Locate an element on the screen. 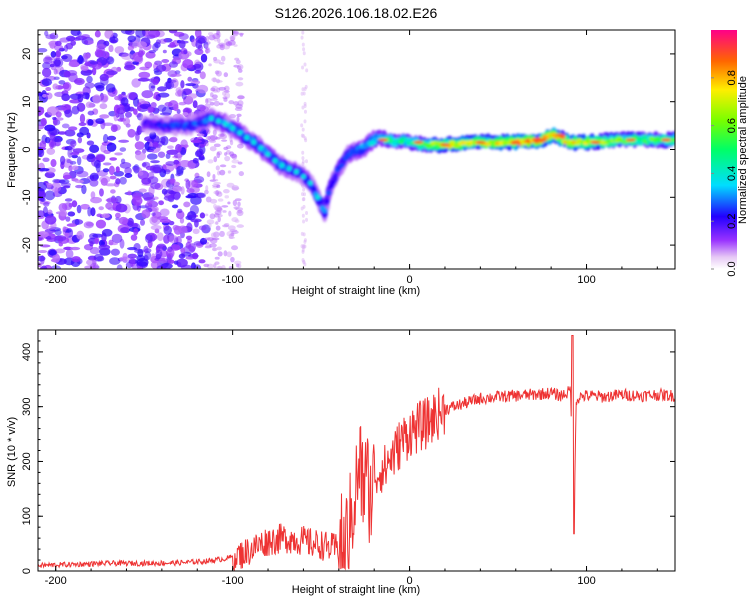 The image size is (750, 600). snr-ylabel: SNR (10 * v/v) is located at coordinates (12, 452).